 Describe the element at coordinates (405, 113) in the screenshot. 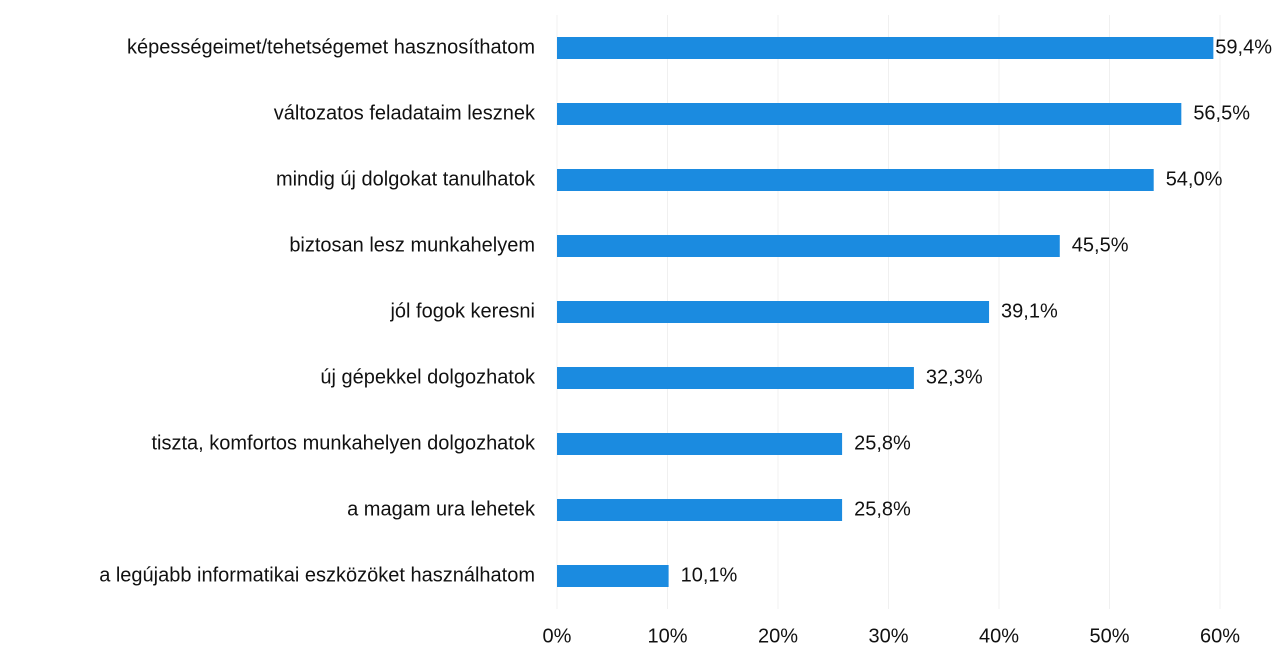

I see `category-label: változatos feladataim lesznek` at that location.